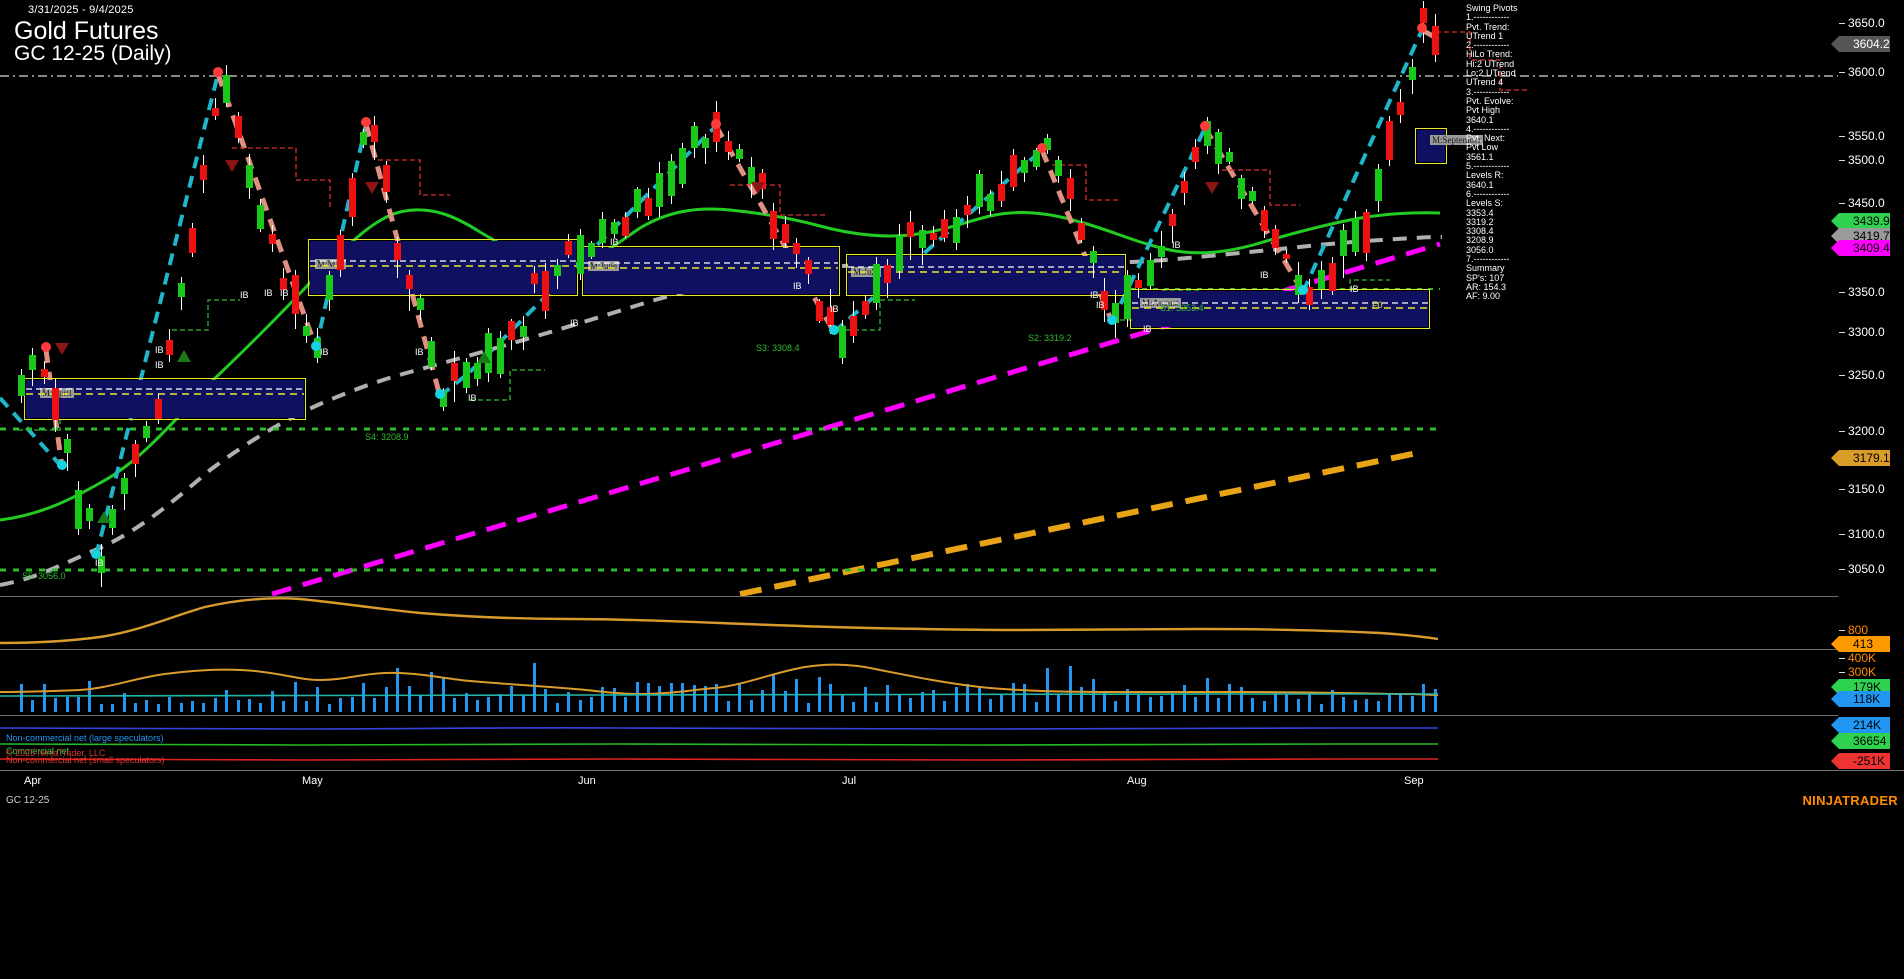 The width and height of the screenshot is (1904, 979). Describe the element at coordinates (184, 356) in the screenshot. I see `buy-signal-triangle` at that location.